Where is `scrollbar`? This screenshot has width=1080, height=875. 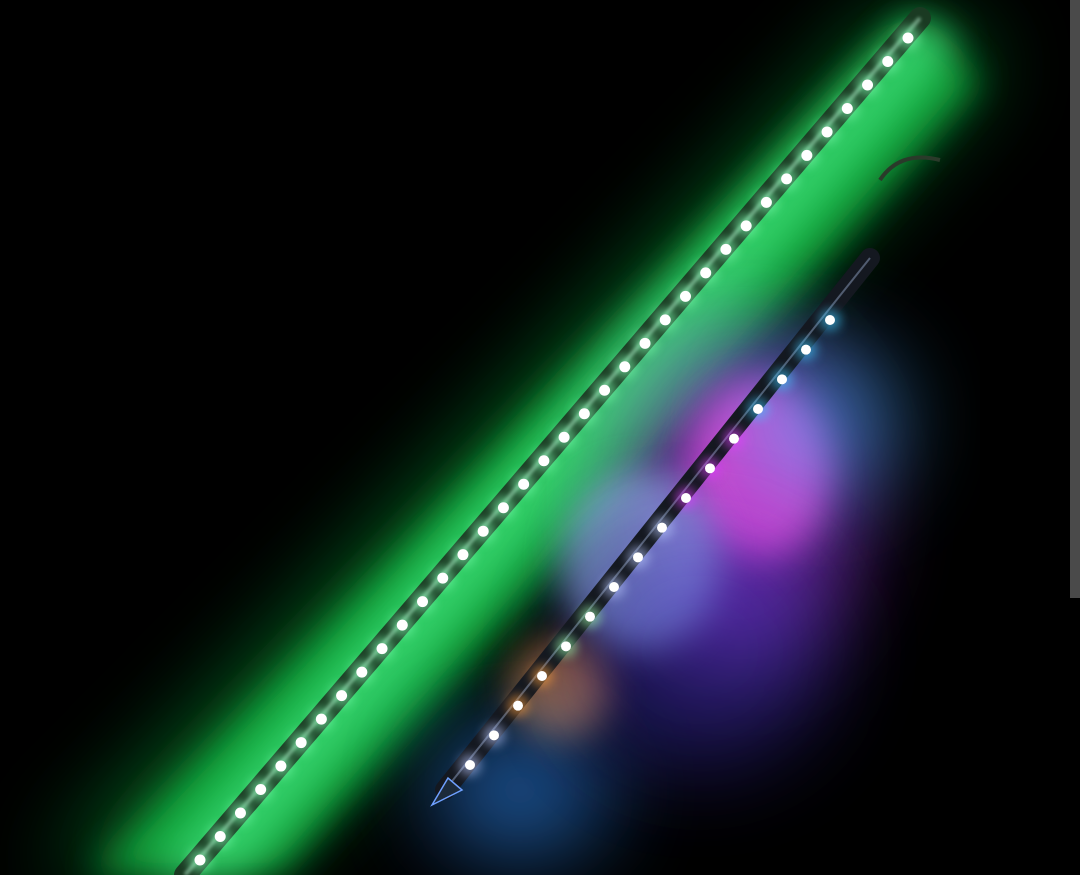
scrollbar is located at coordinates (1075, 299).